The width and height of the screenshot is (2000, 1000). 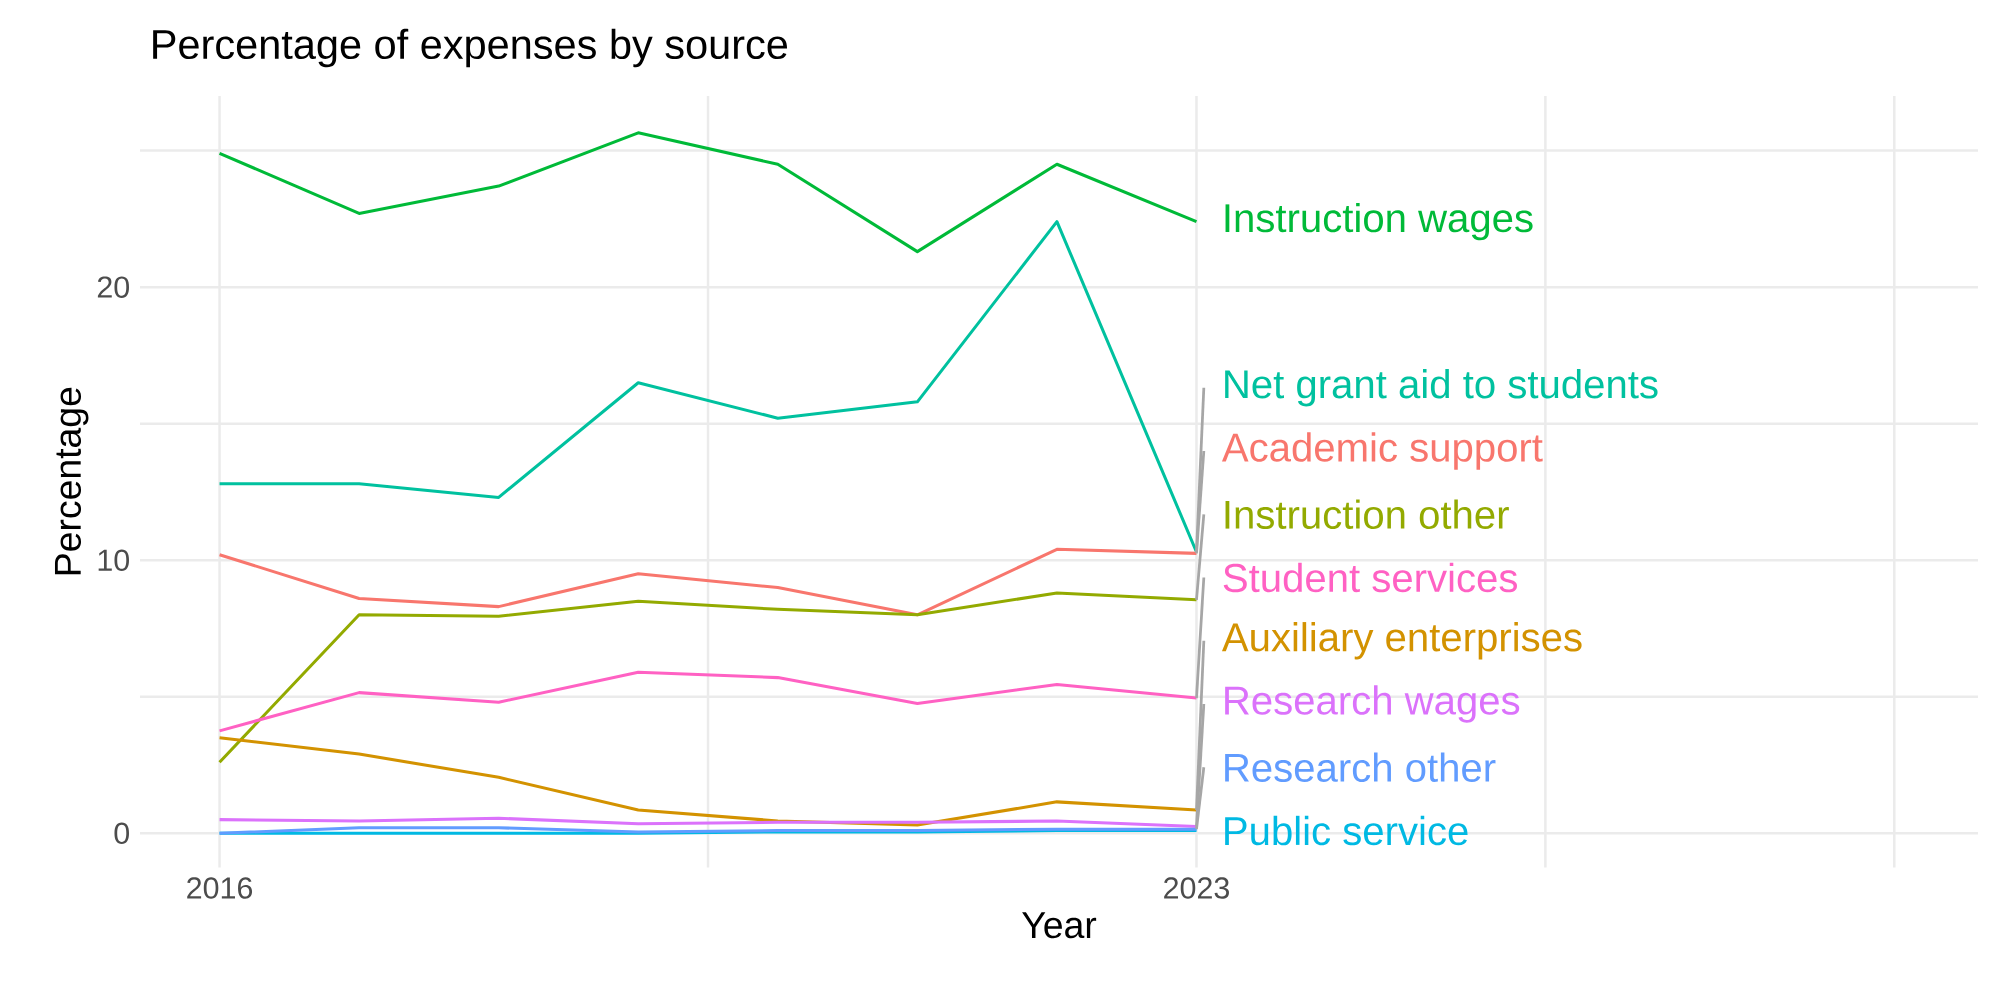 What do you see at coordinates (113, 560) in the screenshot?
I see `y-tick-label: 10` at bounding box center [113, 560].